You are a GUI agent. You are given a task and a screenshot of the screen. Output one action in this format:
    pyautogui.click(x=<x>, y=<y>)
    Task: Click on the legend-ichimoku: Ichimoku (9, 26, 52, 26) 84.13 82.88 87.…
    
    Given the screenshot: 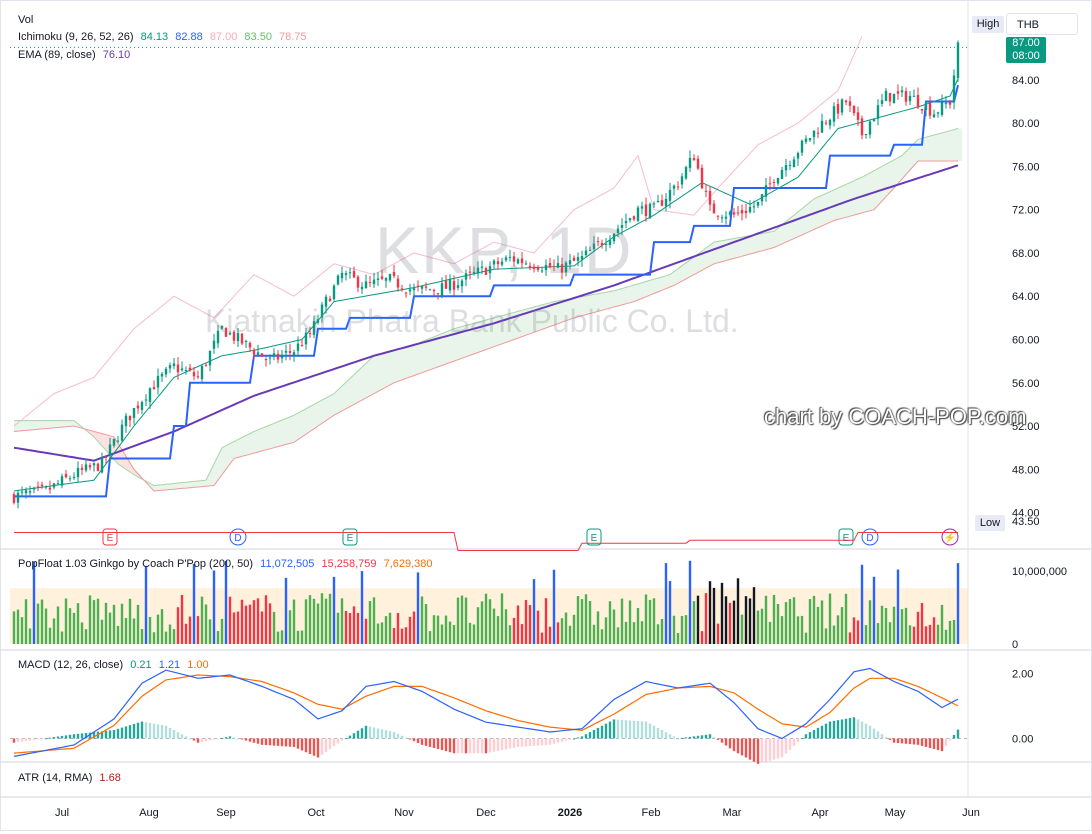 What is the action you would take?
    pyautogui.click(x=164, y=37)
    